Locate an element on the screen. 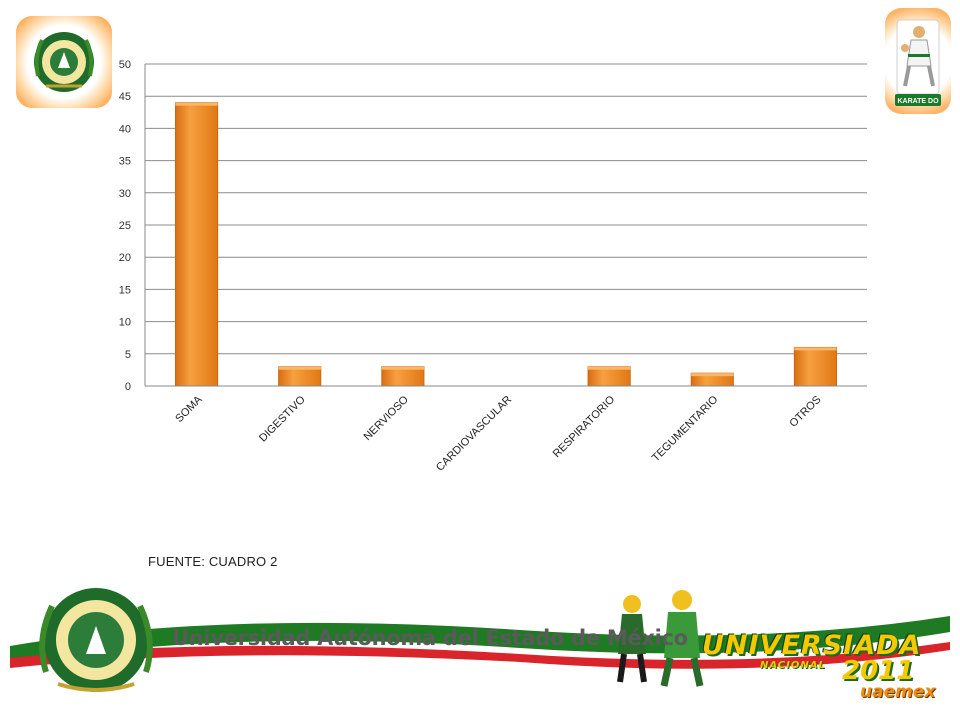  banner-red-stripe is located at coordinates (480, 655).